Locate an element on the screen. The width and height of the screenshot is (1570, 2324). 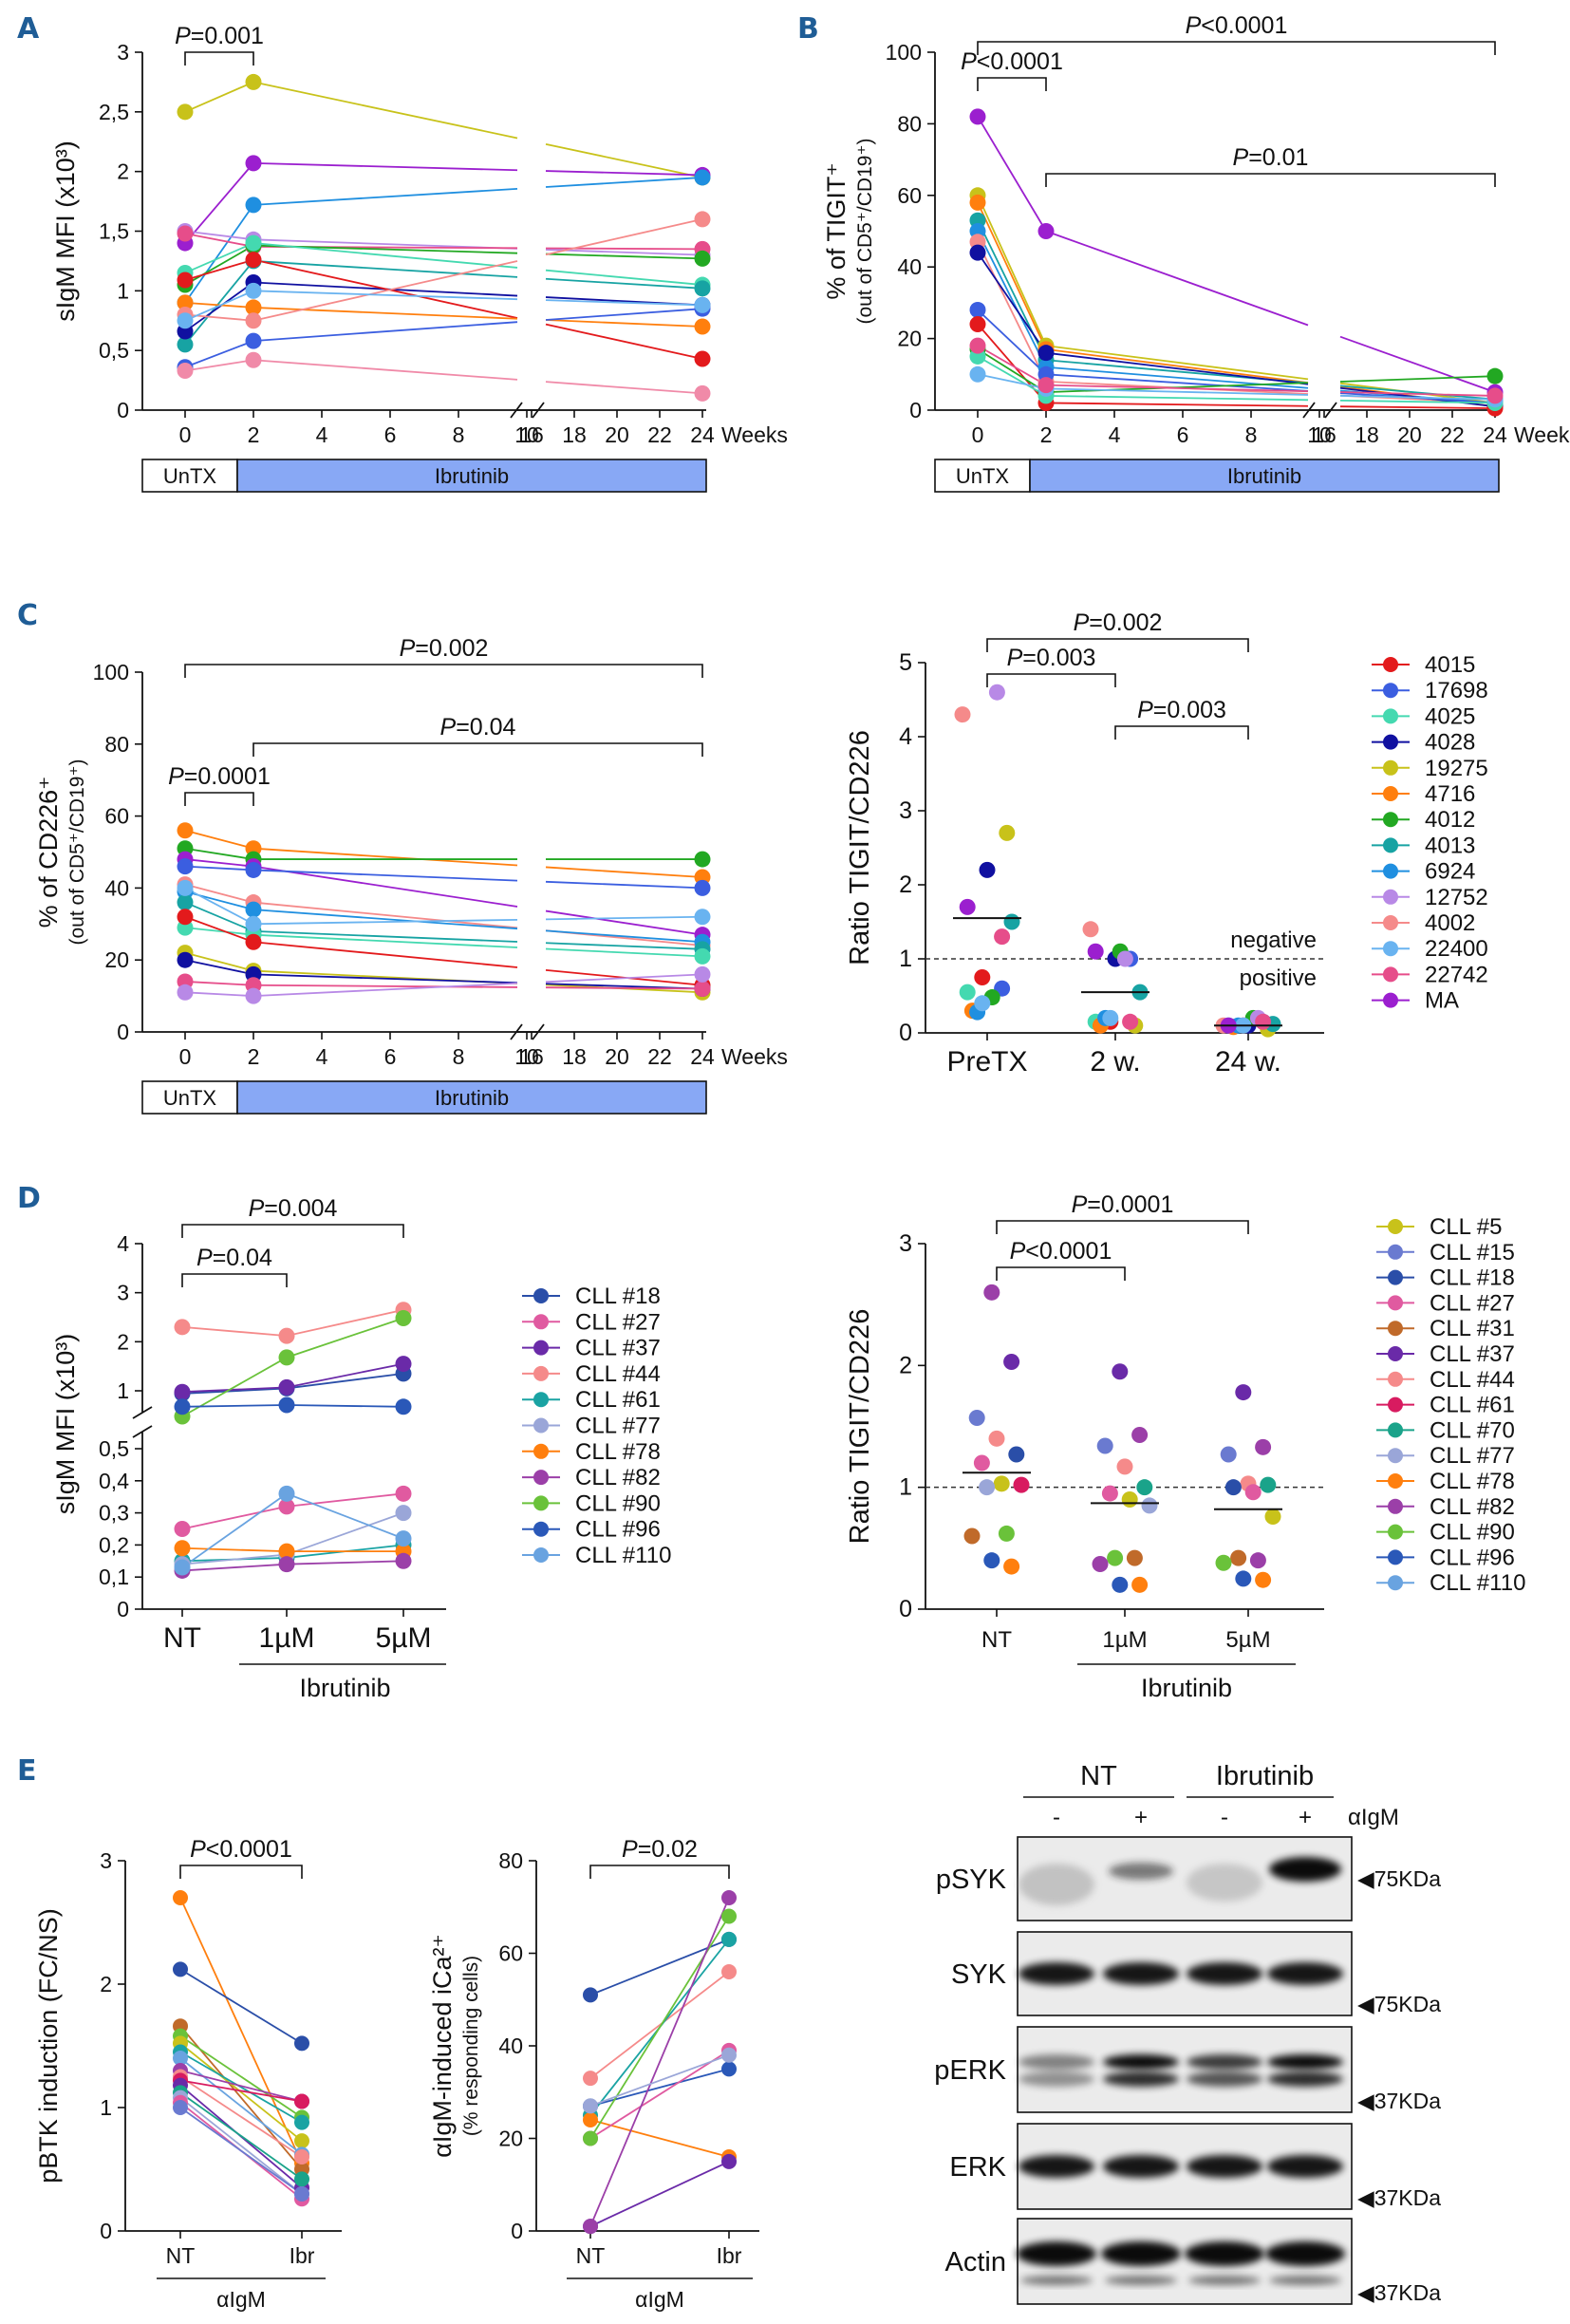
x-tick-label: 4 is located at coordinates (1115, 434).